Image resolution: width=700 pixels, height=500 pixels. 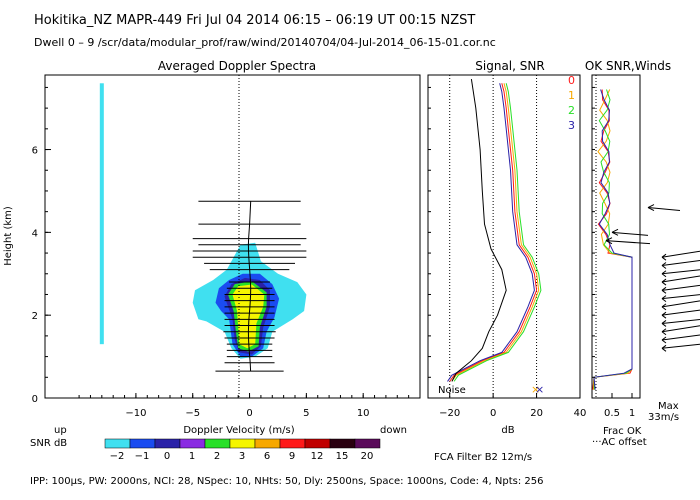 What do you see at coordinates (192, 456) in the screenshot?
I see `colorbar-tick-label: 1` at bounding box center [192, 456].